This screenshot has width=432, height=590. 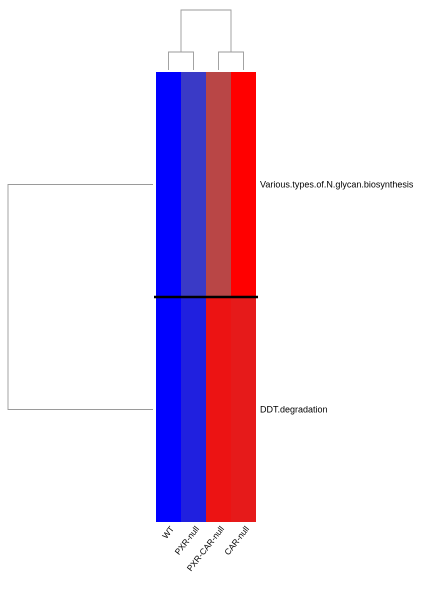 I want to click on heatmap-cell-ddt-degradation-pxr-null, so click(x=193, y=409).